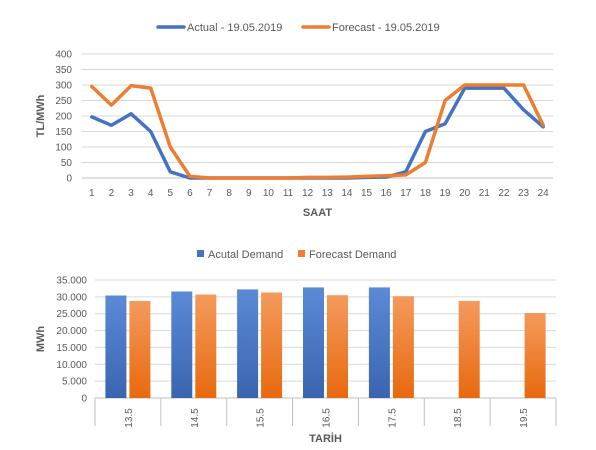 This screenshot has height=450, width=596. Describe the element at coordinates (74, 382) in the screenshot. I see `y-tick-label: 5.000` at that location.